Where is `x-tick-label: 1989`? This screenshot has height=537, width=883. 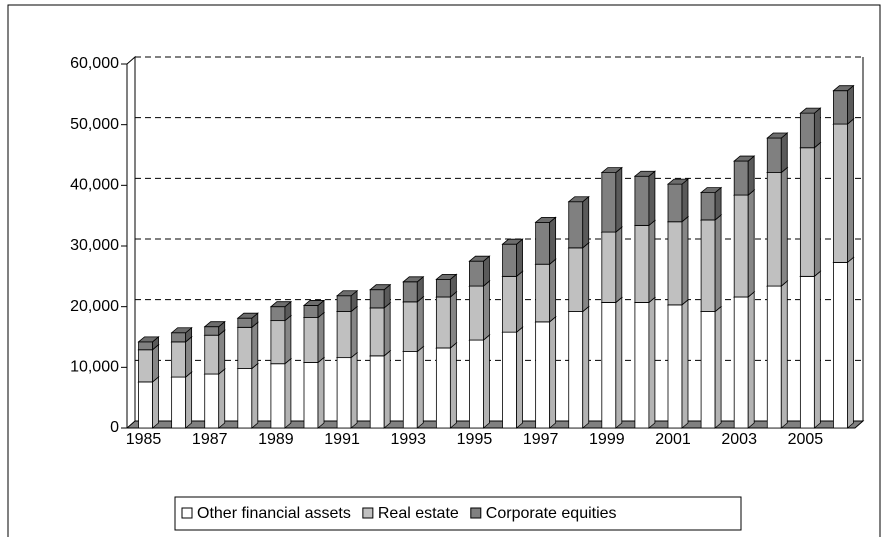 x-tick-label: 1989 is located at coordinates (276, 439).